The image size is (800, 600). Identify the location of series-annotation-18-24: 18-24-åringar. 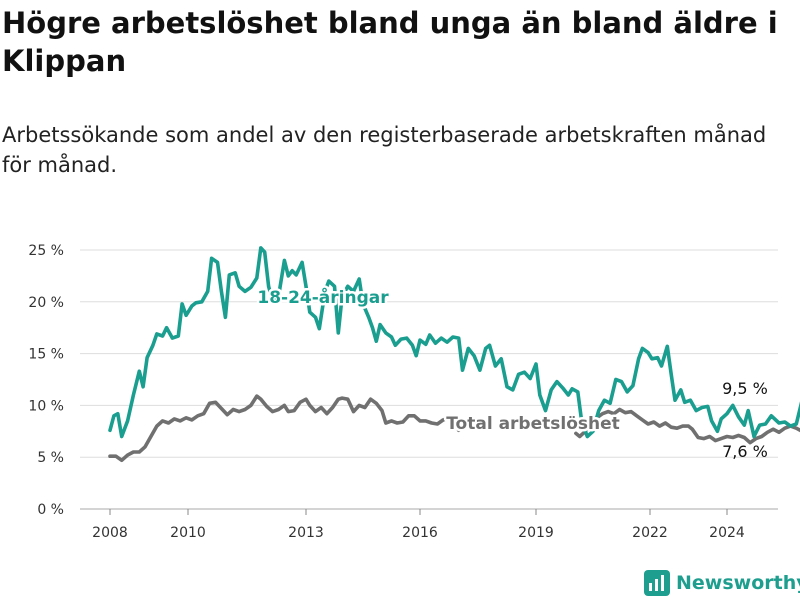
(323, 297).